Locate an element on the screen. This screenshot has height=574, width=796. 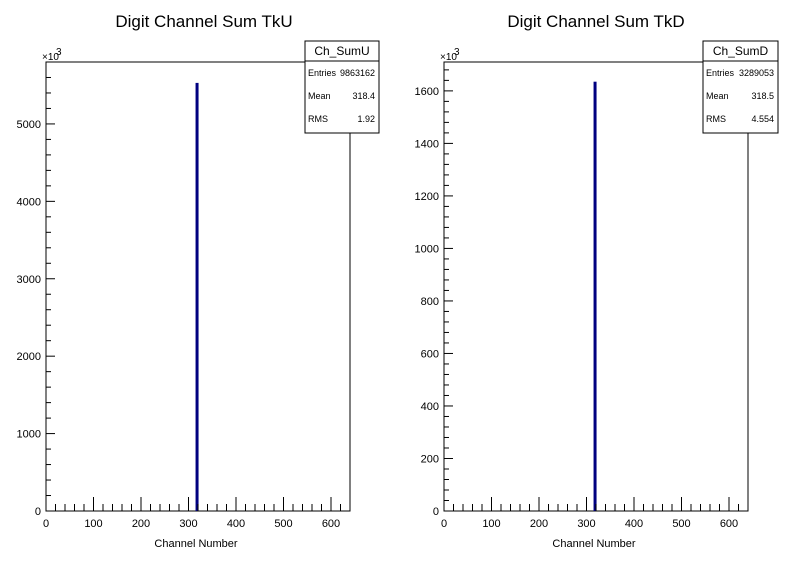
stats-box: Ch_SumU Entries 9863162 Mean 318.4 RMS 1.92 is located at coordinates (342, 87).